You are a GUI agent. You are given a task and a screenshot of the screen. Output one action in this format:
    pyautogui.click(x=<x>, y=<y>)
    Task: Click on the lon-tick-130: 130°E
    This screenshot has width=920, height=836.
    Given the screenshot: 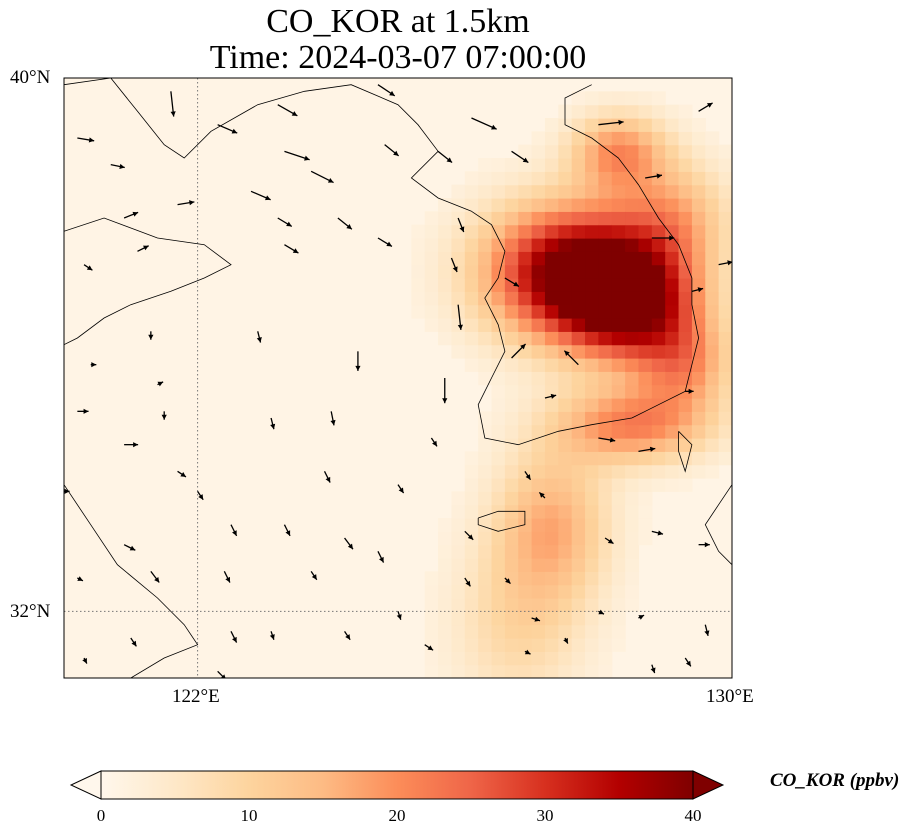 What is the action you would take?
    pyautogui.click(x=730, y=696)
    